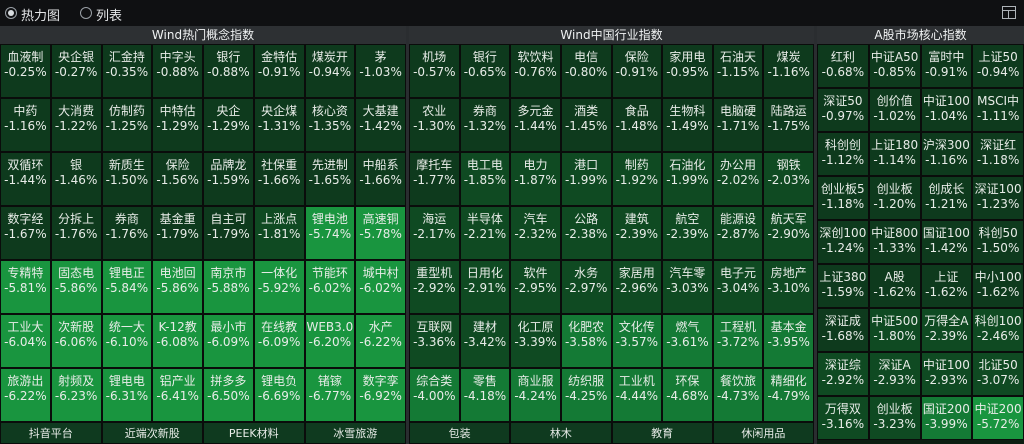  What do you see at coordinates (535, 341) in the screenshot?
I see `heatmap-cell: 化工原 -3.39%` at bounding box center [535, 341].